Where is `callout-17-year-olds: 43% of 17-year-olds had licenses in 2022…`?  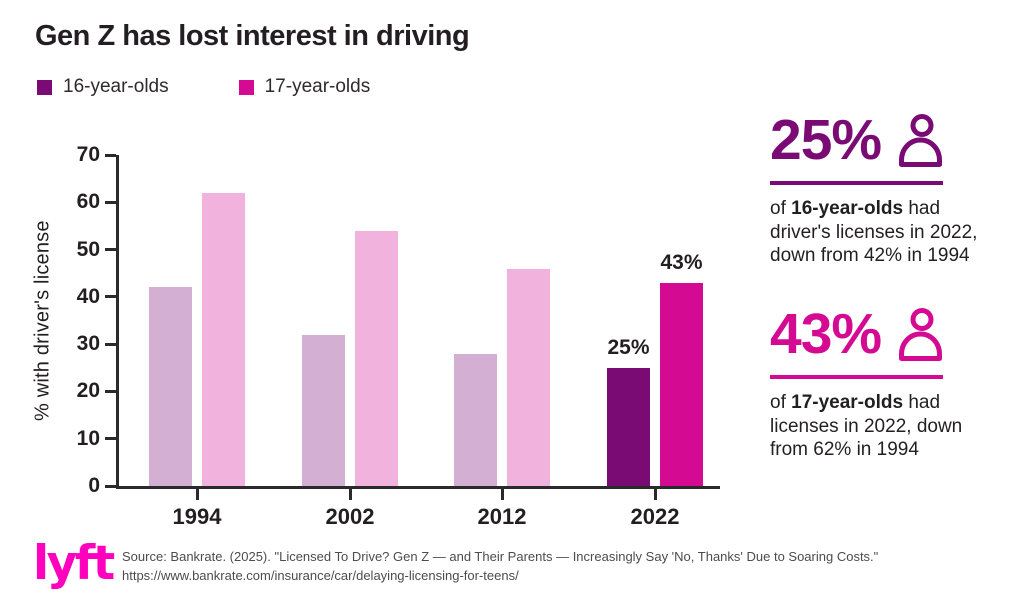 callout-17-year-olds: 43% of 17-year-olds had licenses in 2022… is located at coordinates (887, 382).